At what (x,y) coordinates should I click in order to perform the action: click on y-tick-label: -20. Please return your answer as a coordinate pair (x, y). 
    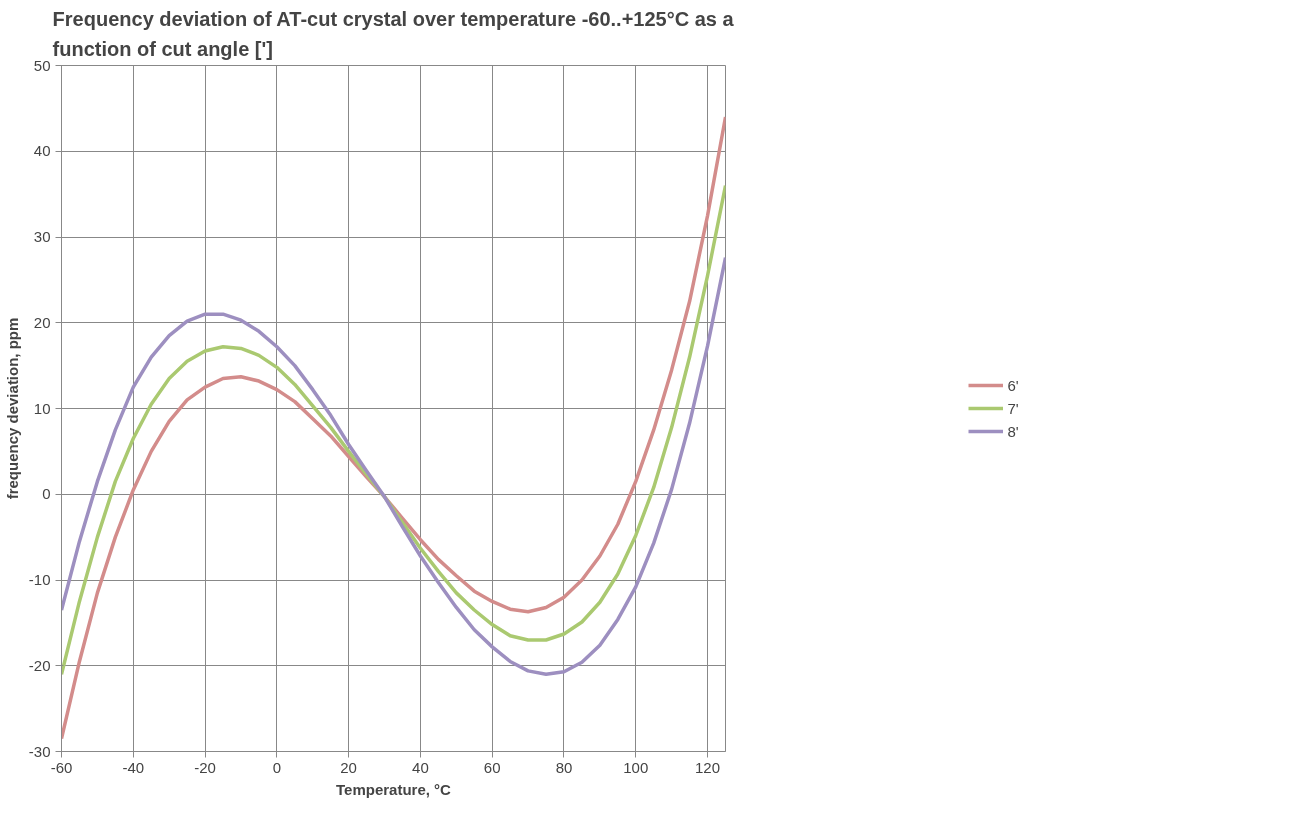
    Looking at the image, I should click on (39, 665).